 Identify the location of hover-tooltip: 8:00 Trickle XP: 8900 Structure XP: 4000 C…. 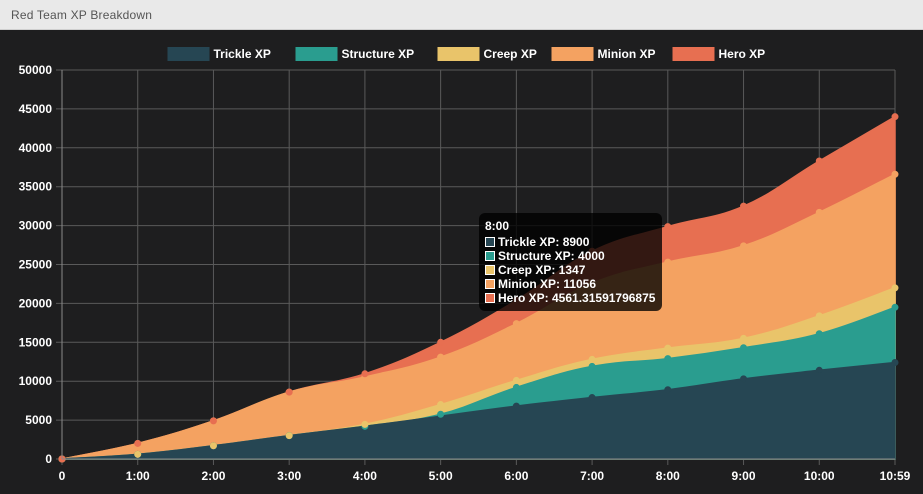
(571, 262).